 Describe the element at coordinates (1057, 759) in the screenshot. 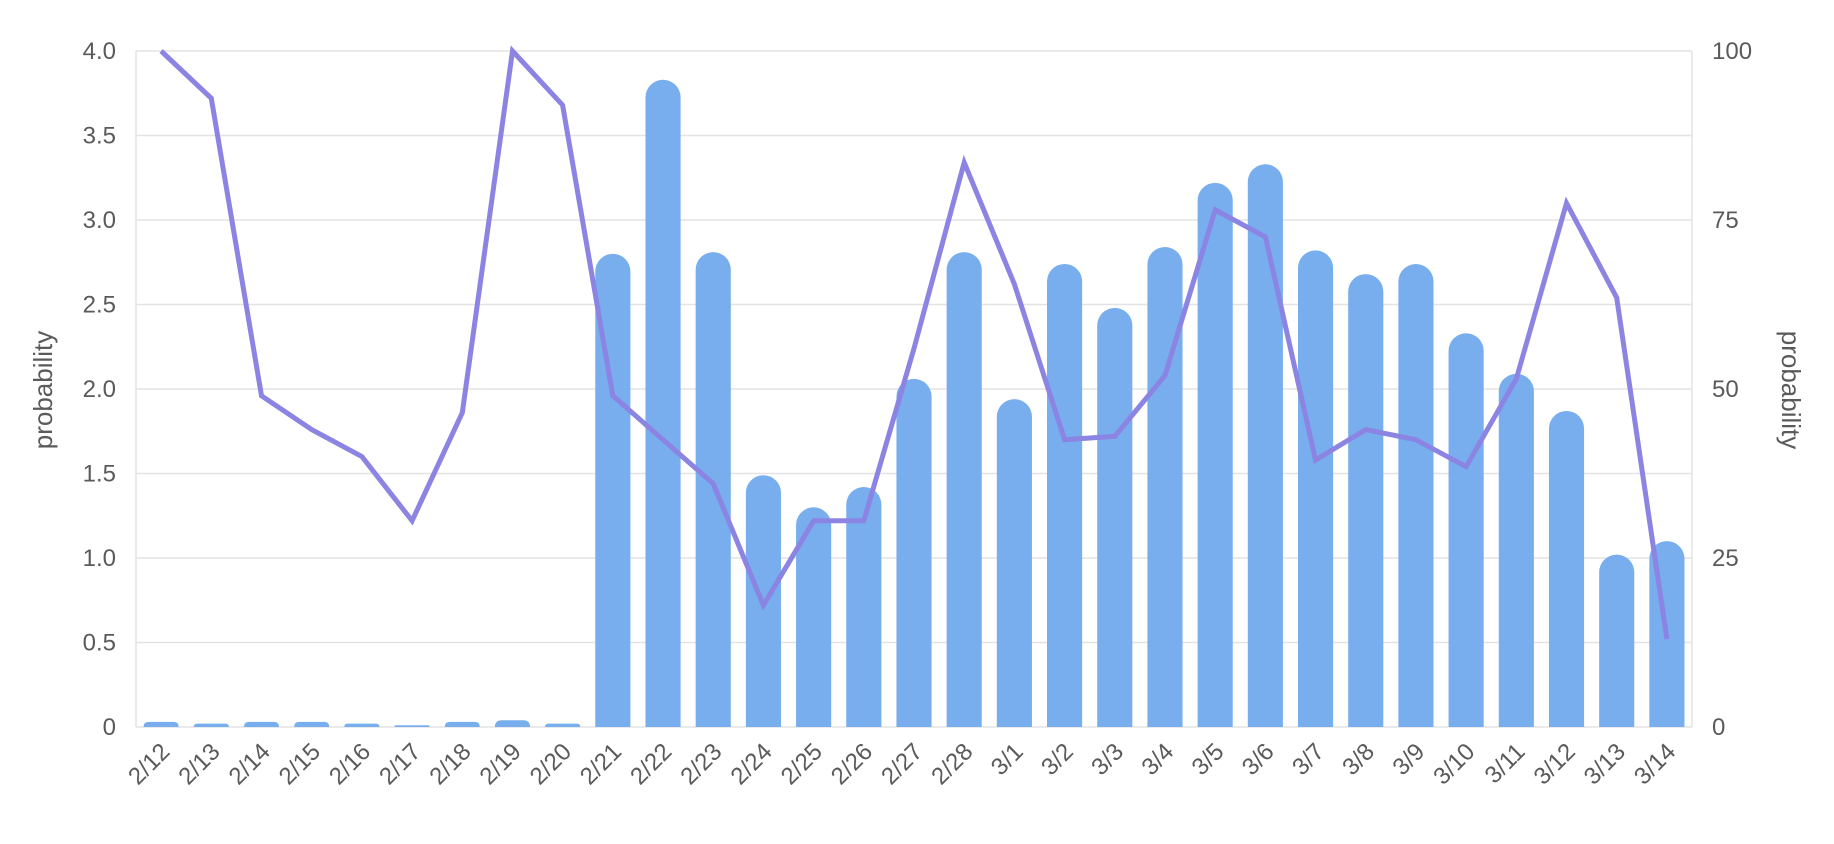

I see `x-tick-label: 3/2` at that location.